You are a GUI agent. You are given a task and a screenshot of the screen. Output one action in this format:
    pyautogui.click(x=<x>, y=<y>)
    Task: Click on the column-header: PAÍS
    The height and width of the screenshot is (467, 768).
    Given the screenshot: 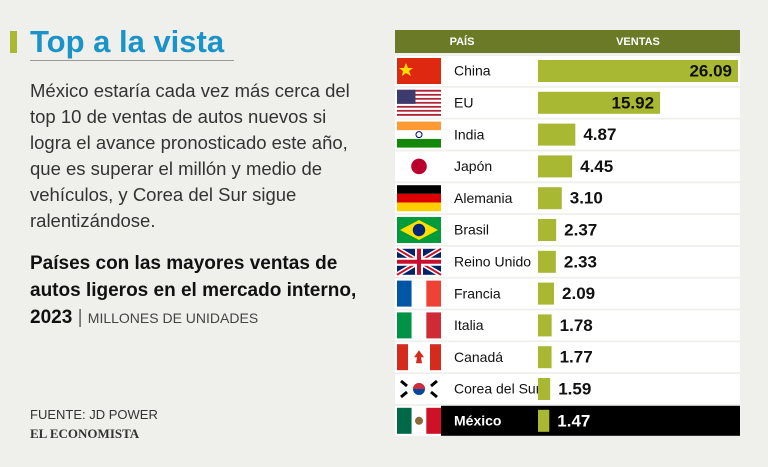 What is the action you would take?
    pyautogui.click(x=462, y=41)
    